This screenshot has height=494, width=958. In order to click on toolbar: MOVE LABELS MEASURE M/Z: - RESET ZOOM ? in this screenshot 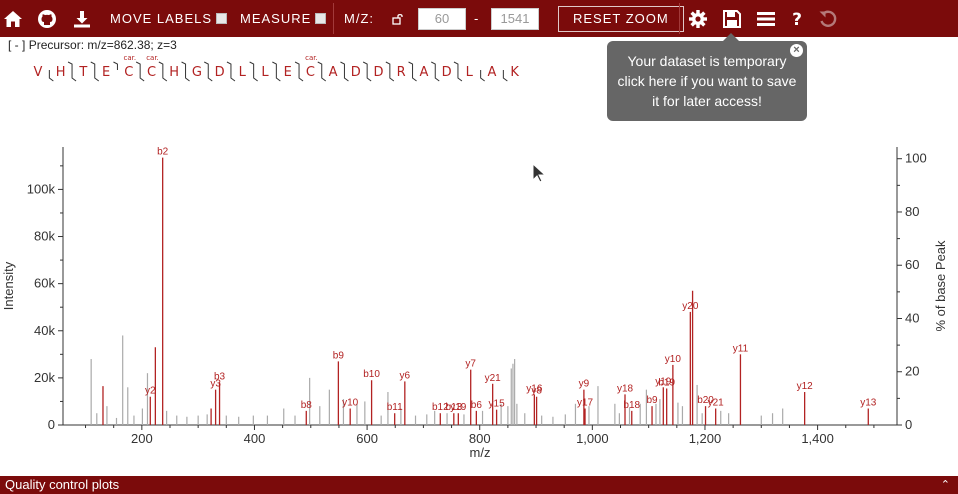, I will do `click(479, 18)`.